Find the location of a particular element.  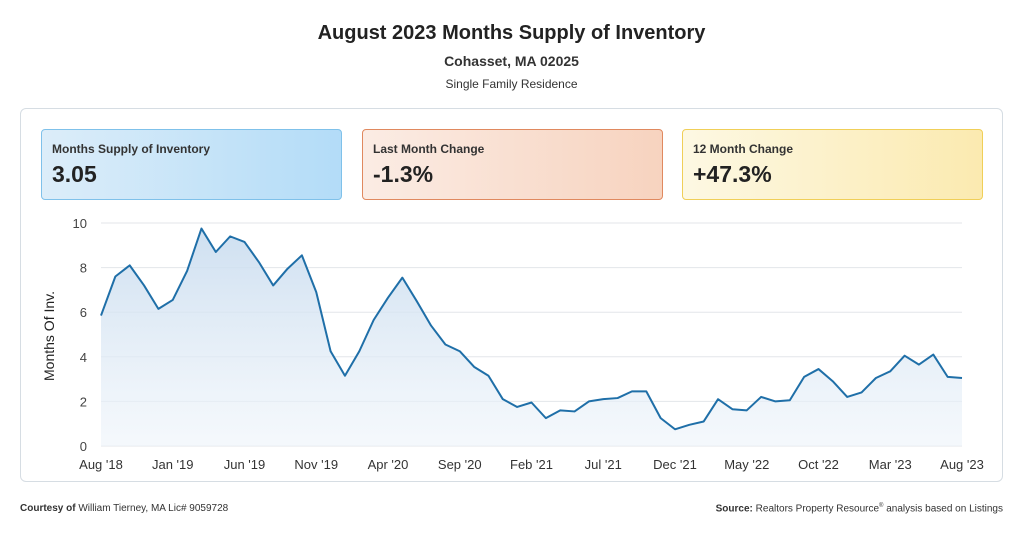

months-supply-label: Months Supply of Inventory is located at coordinates (131, 149).